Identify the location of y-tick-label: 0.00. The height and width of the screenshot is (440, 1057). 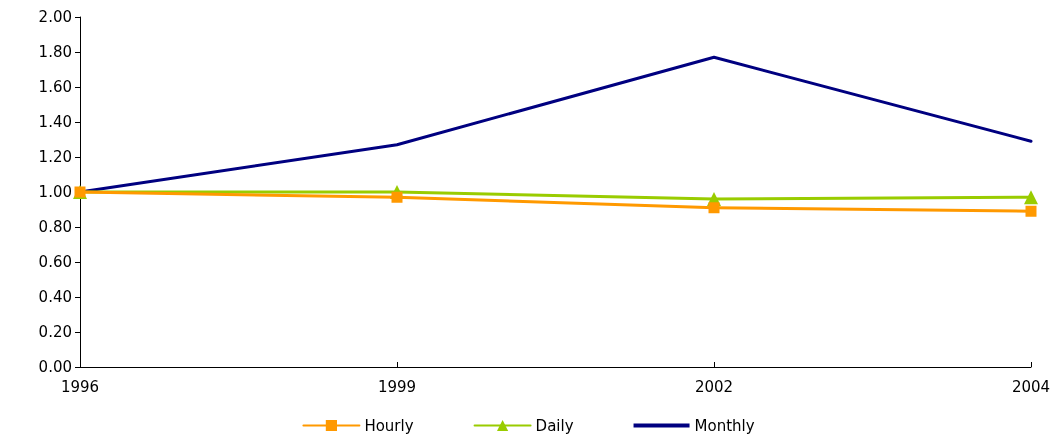
(55, 367).